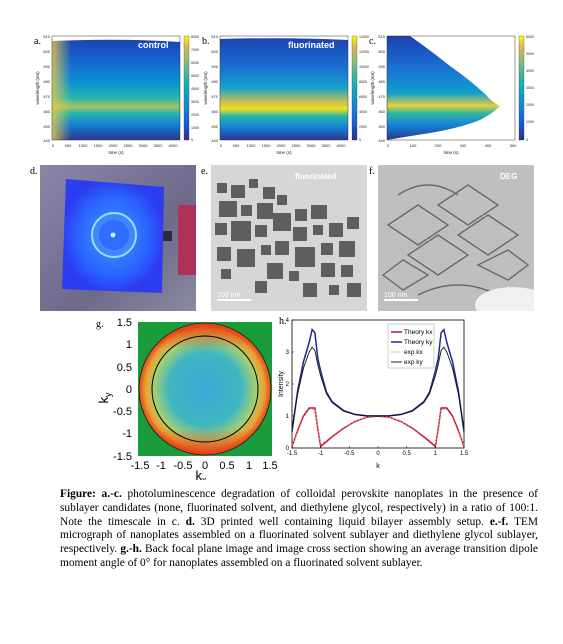 Image resolution: width=563 pixels, height=644 pixels. I want to click on cbar-tick: 12000, so click(364, 52).